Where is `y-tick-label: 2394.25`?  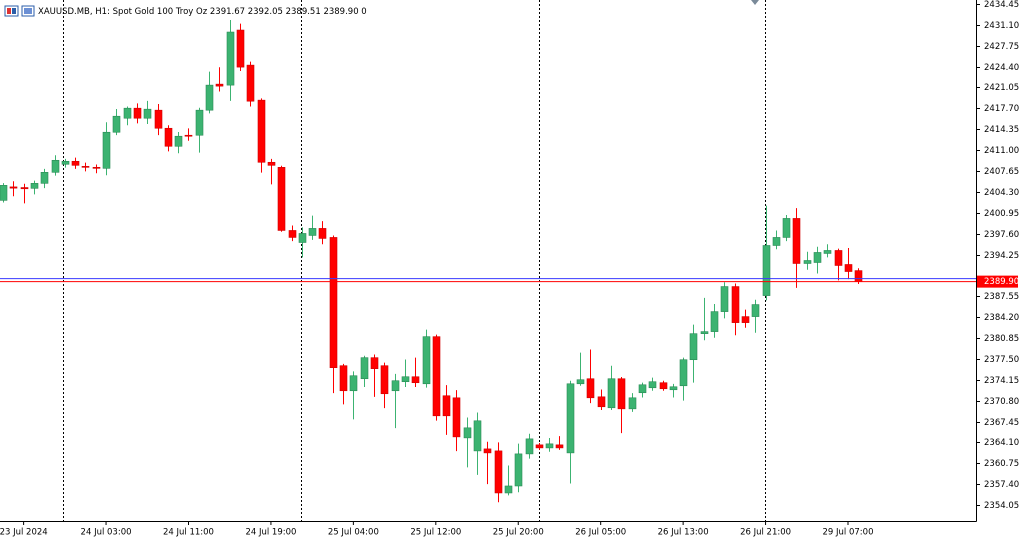 y-tick-label: 2394.25 is located at coordinates (1001, 256).